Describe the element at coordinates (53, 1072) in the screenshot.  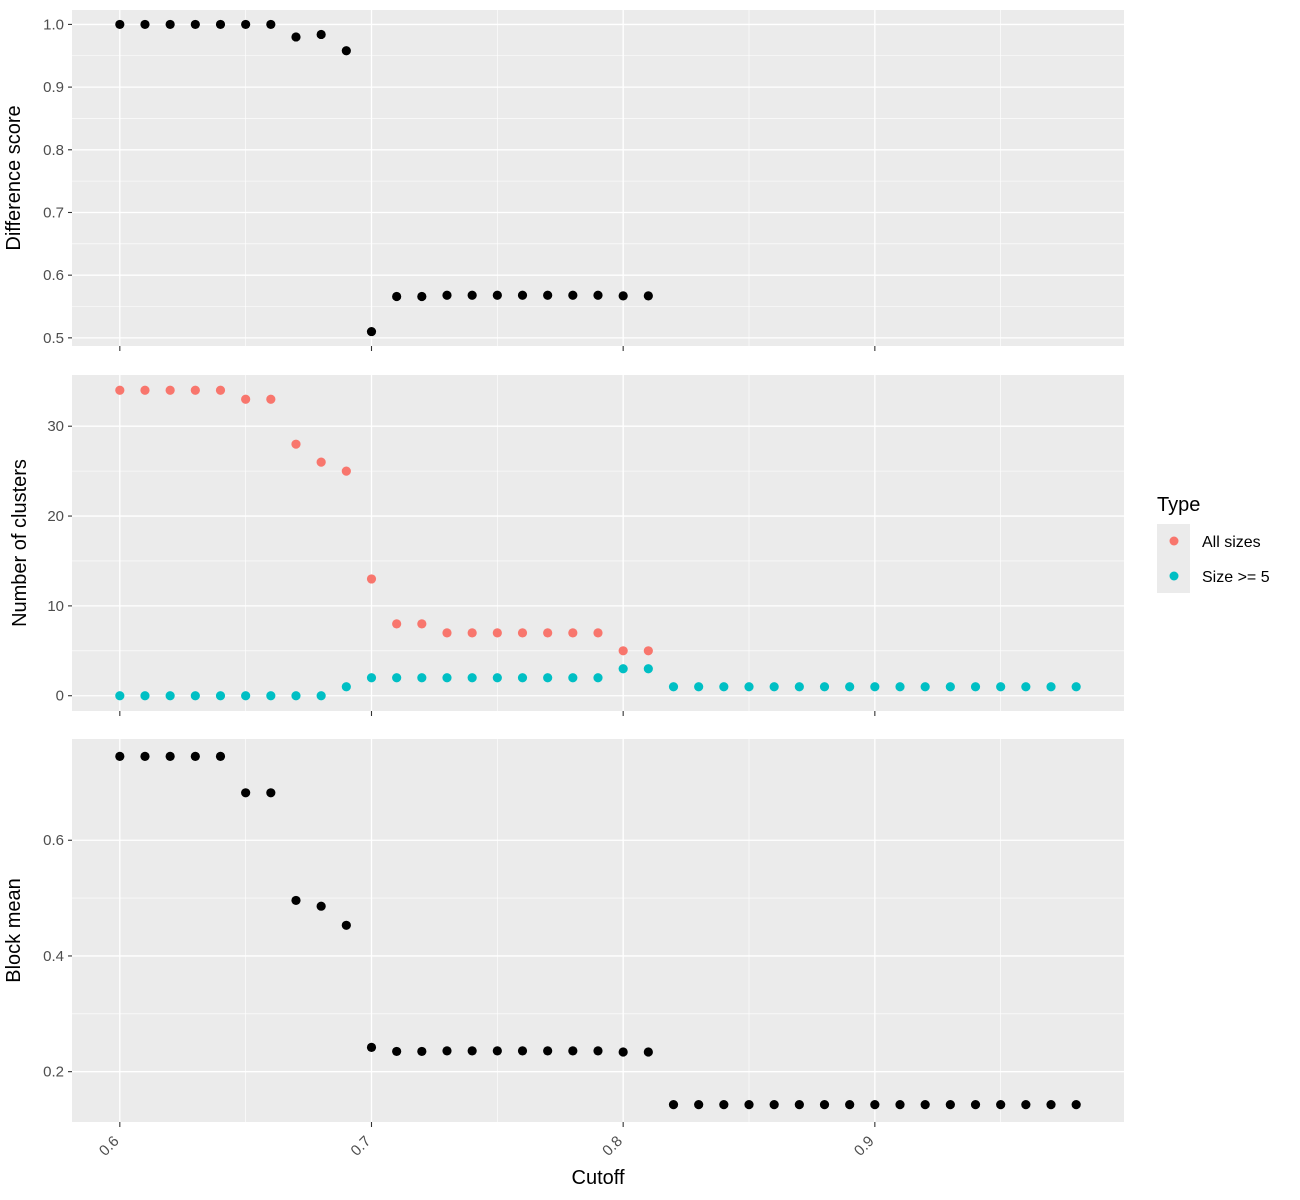
I see `y-tick-label: 0.2` at that location.